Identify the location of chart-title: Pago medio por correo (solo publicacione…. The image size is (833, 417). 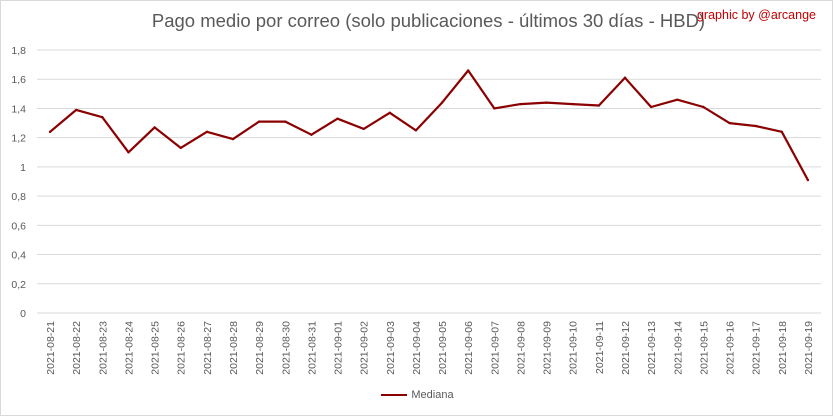
(428, 20).